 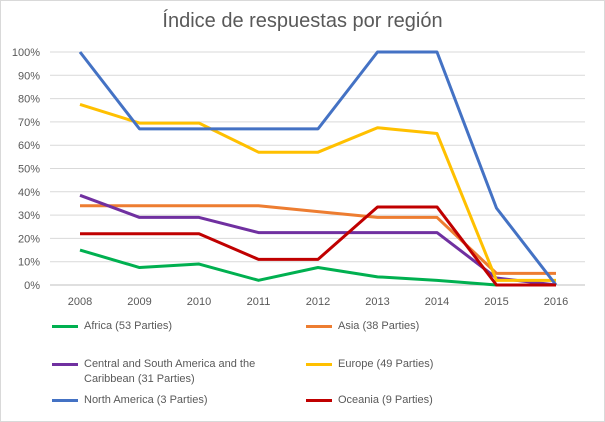 I want to click on y-tick-label: 50%, so click(x=29, y=170).